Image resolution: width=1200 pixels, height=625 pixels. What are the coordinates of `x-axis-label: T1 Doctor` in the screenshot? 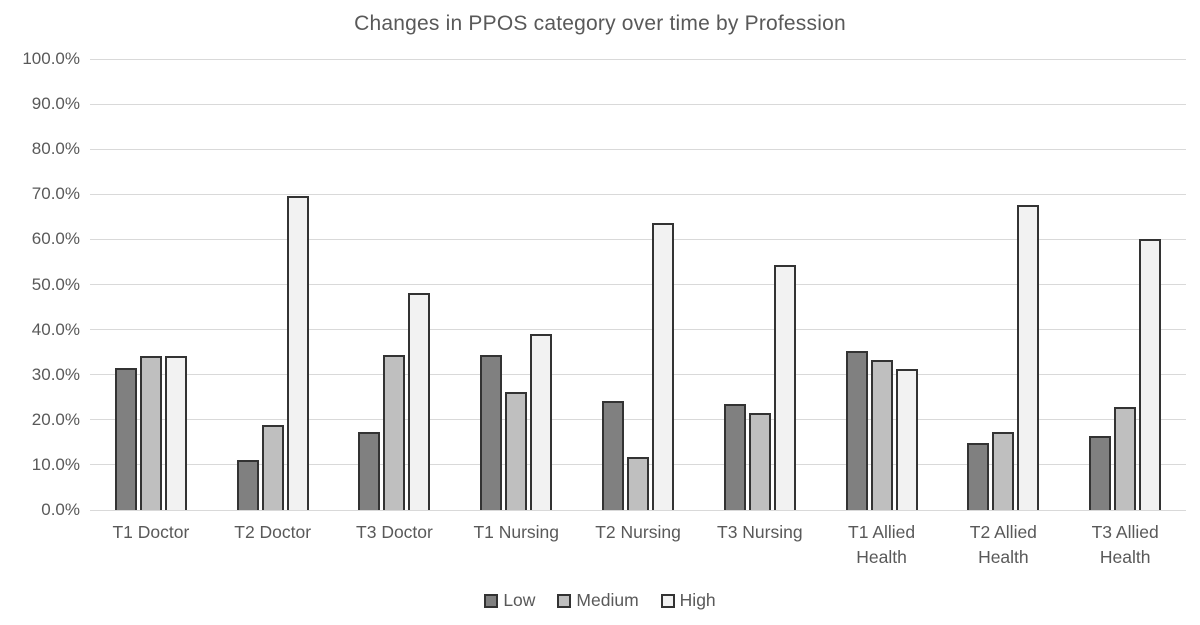 It's located at (151, 545).